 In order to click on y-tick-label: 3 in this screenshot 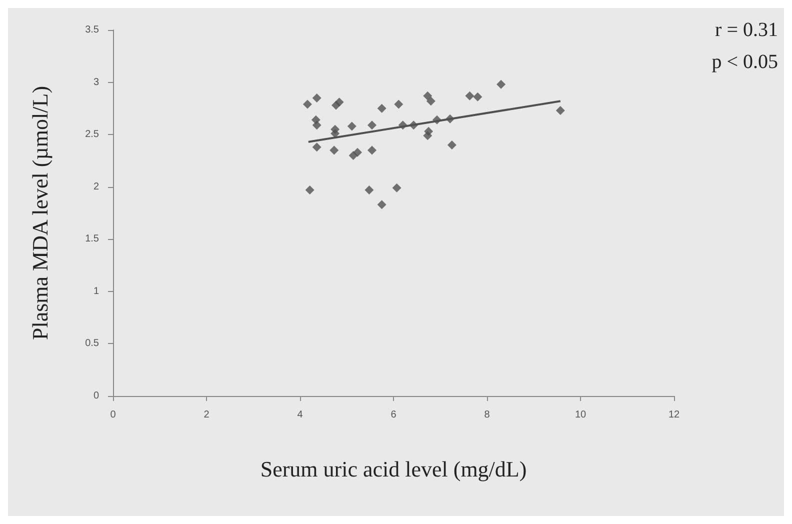, I will do `click(96, 82)`.